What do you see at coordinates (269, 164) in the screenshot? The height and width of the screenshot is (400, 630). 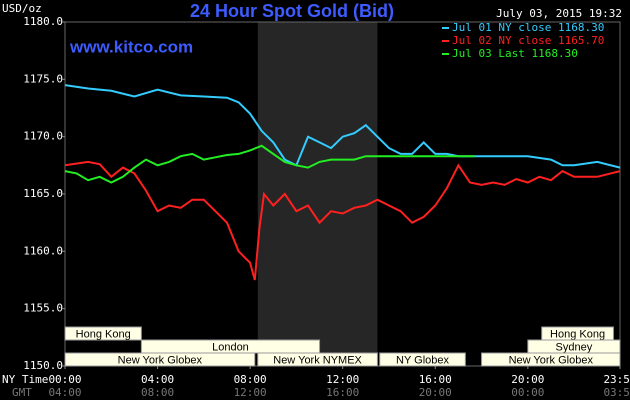 I see `series-line` at bounding box center [269, 164].